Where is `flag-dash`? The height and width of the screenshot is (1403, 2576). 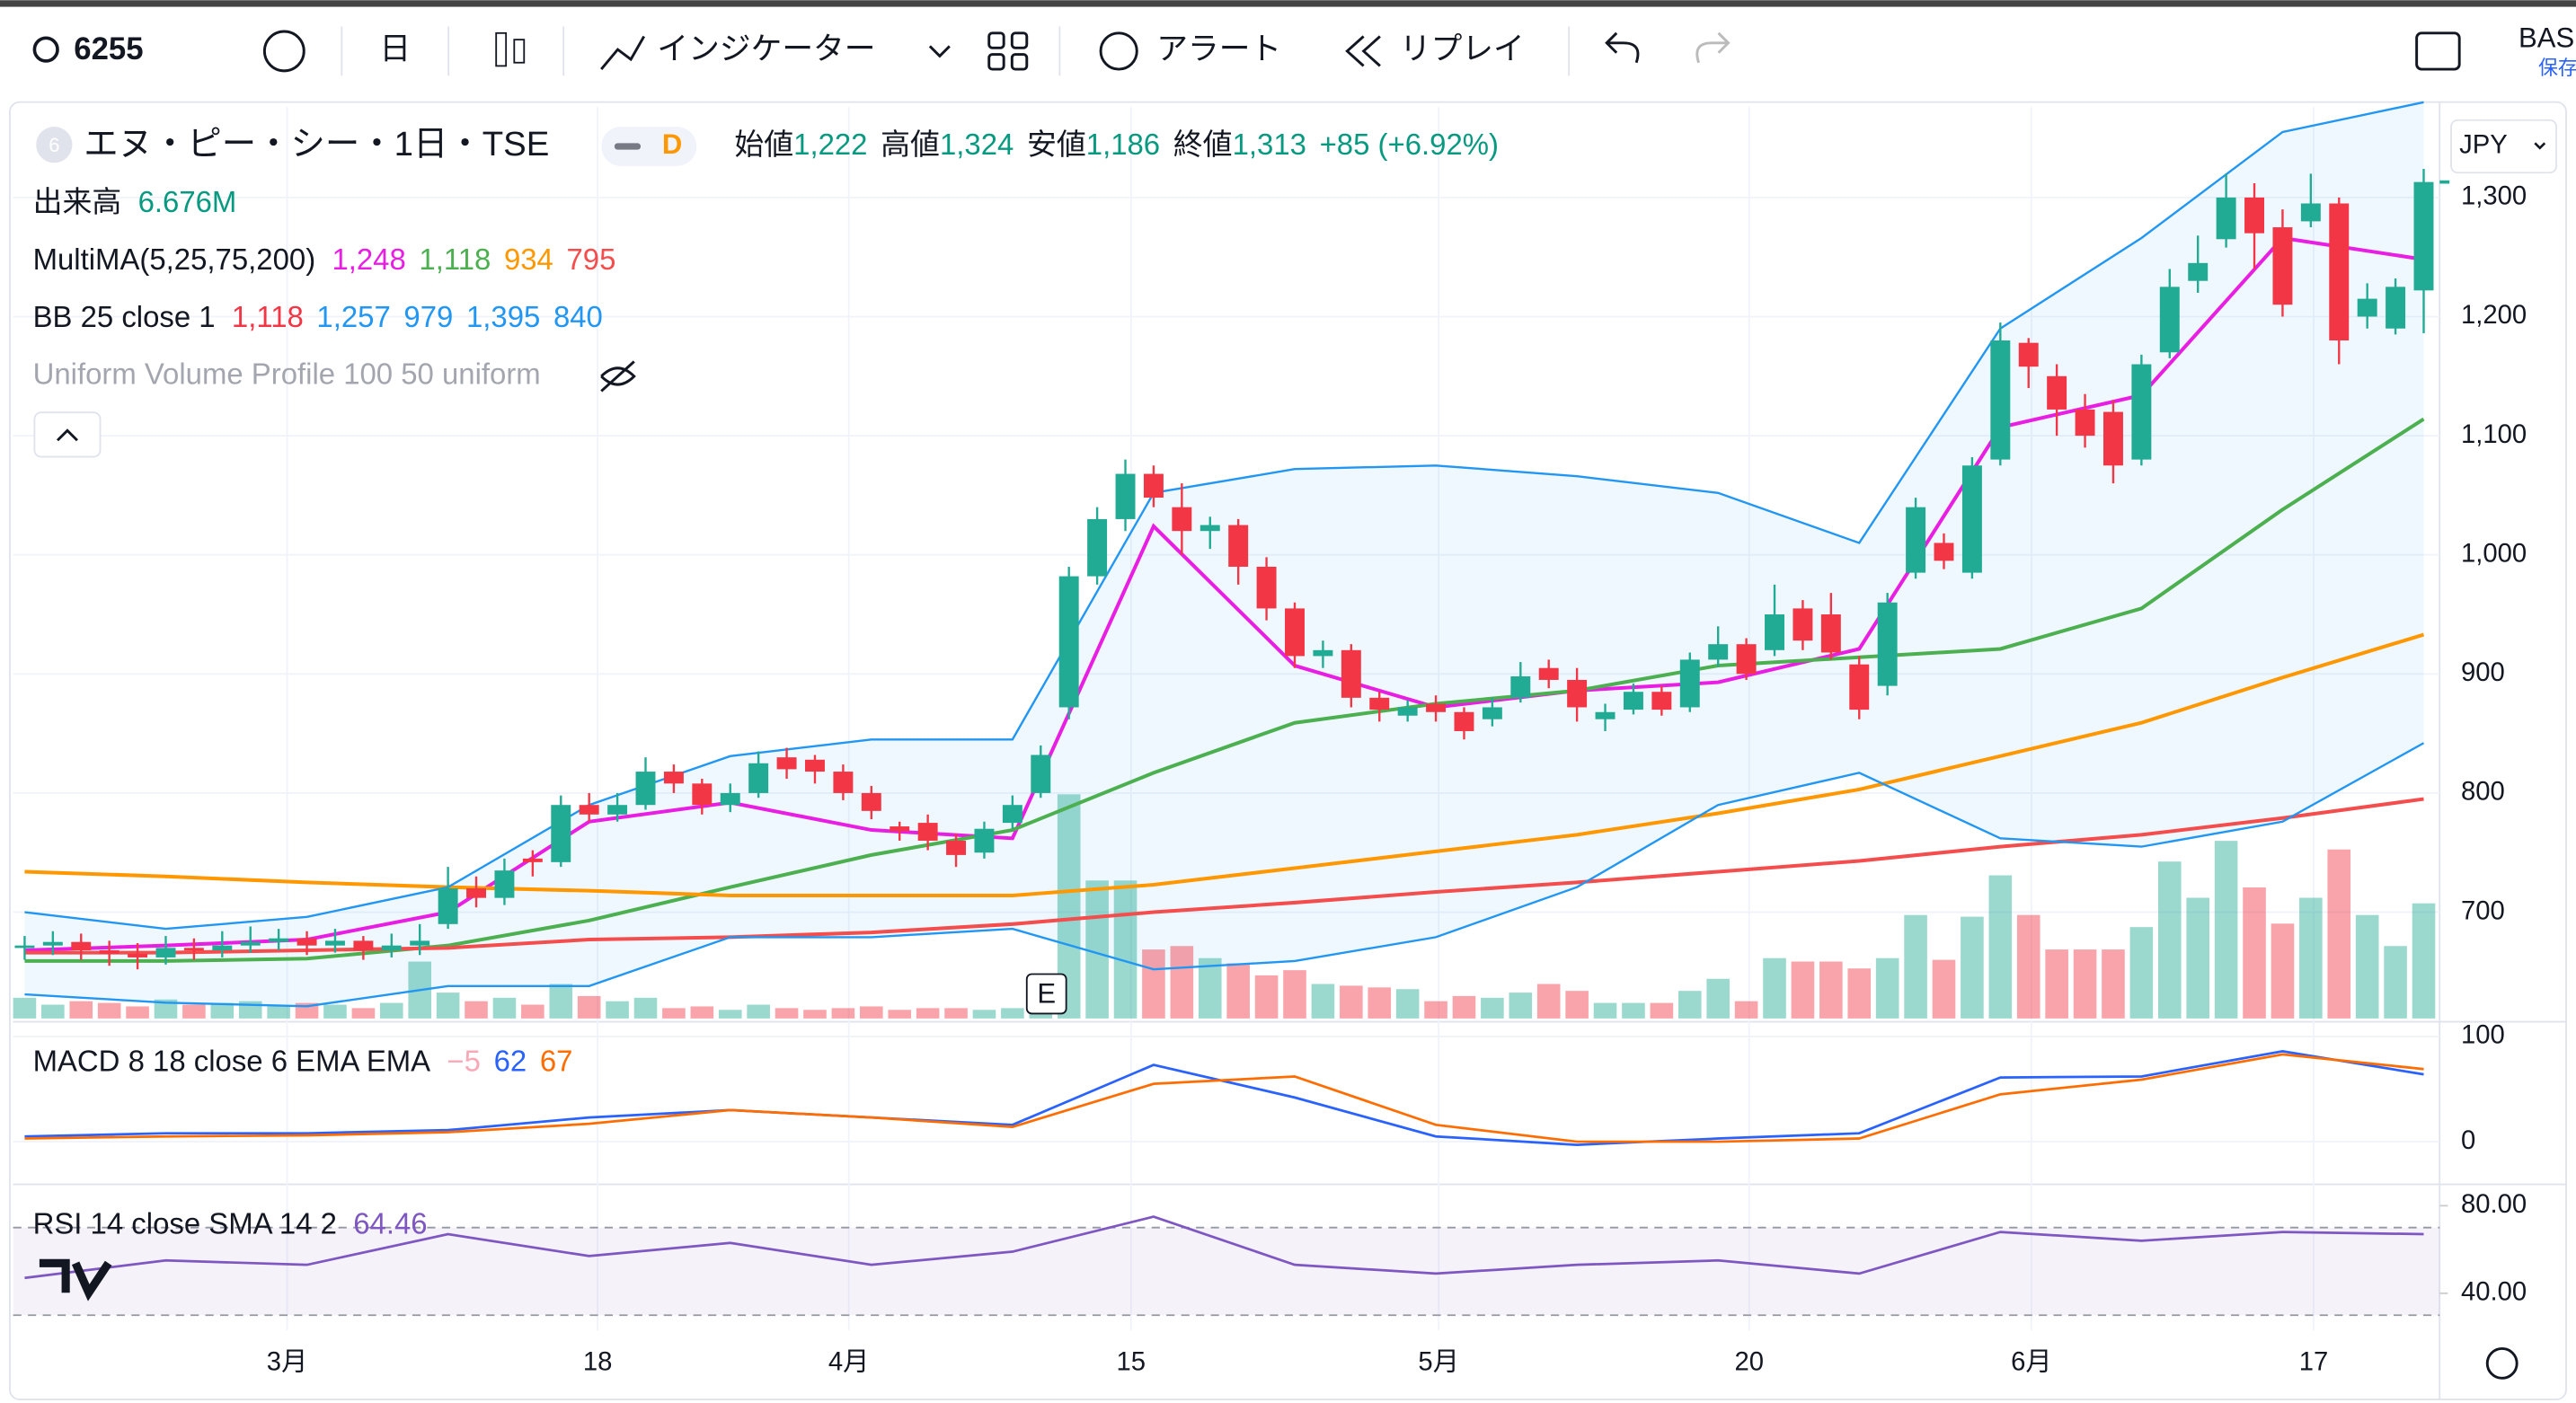 flag-dash is located at coordinates (628, 146).